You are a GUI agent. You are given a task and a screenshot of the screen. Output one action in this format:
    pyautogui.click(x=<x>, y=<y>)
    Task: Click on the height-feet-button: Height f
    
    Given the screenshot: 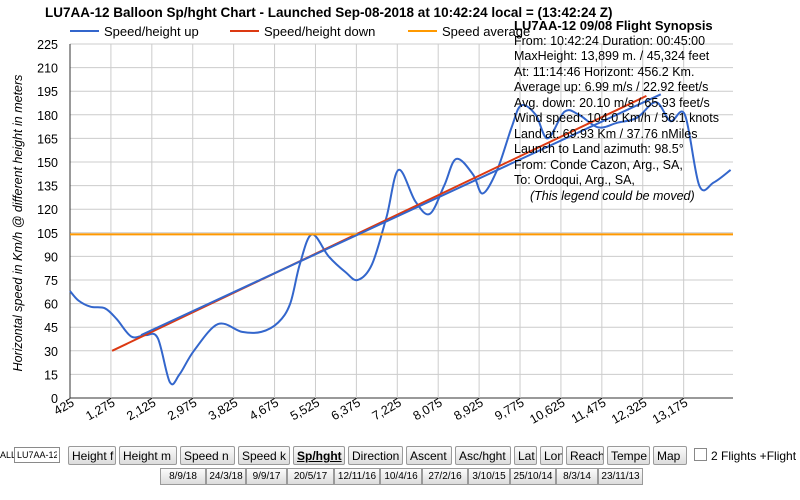 What is the action you would take?
    pyautogui.click(x=92, y=455)
    